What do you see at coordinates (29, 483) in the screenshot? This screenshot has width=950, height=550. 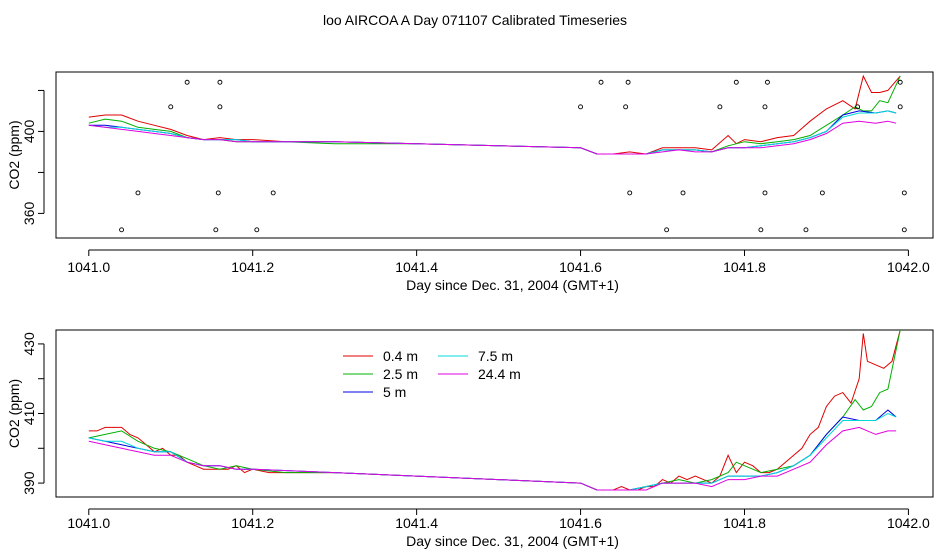 I see `y-tick-label: 390` at bounding box center [29, 483].